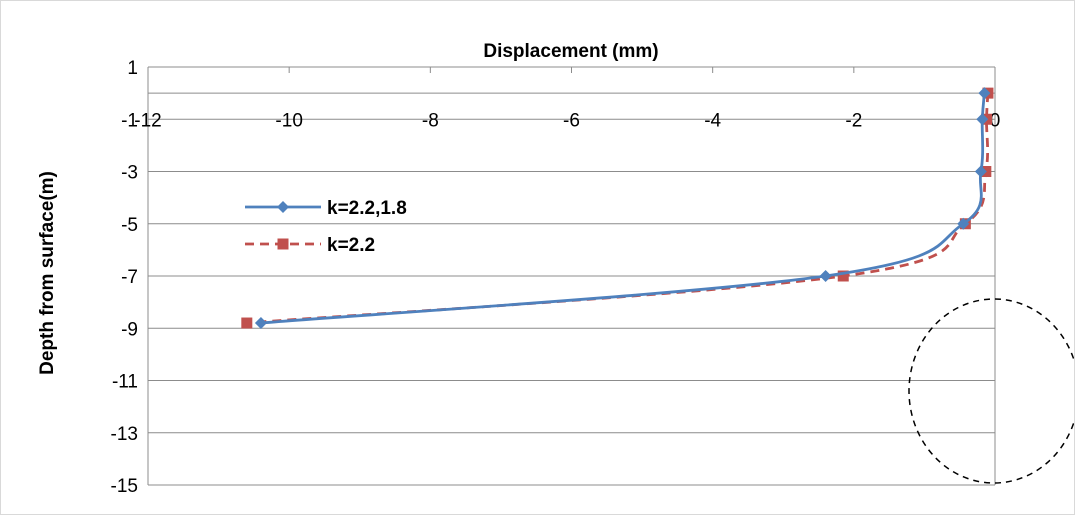 This screenshot has width=1075, height=519. Describe the element at coordinates (570, 51) in the screenshot. I see `chart-title: Displacement (mm)` at that location.